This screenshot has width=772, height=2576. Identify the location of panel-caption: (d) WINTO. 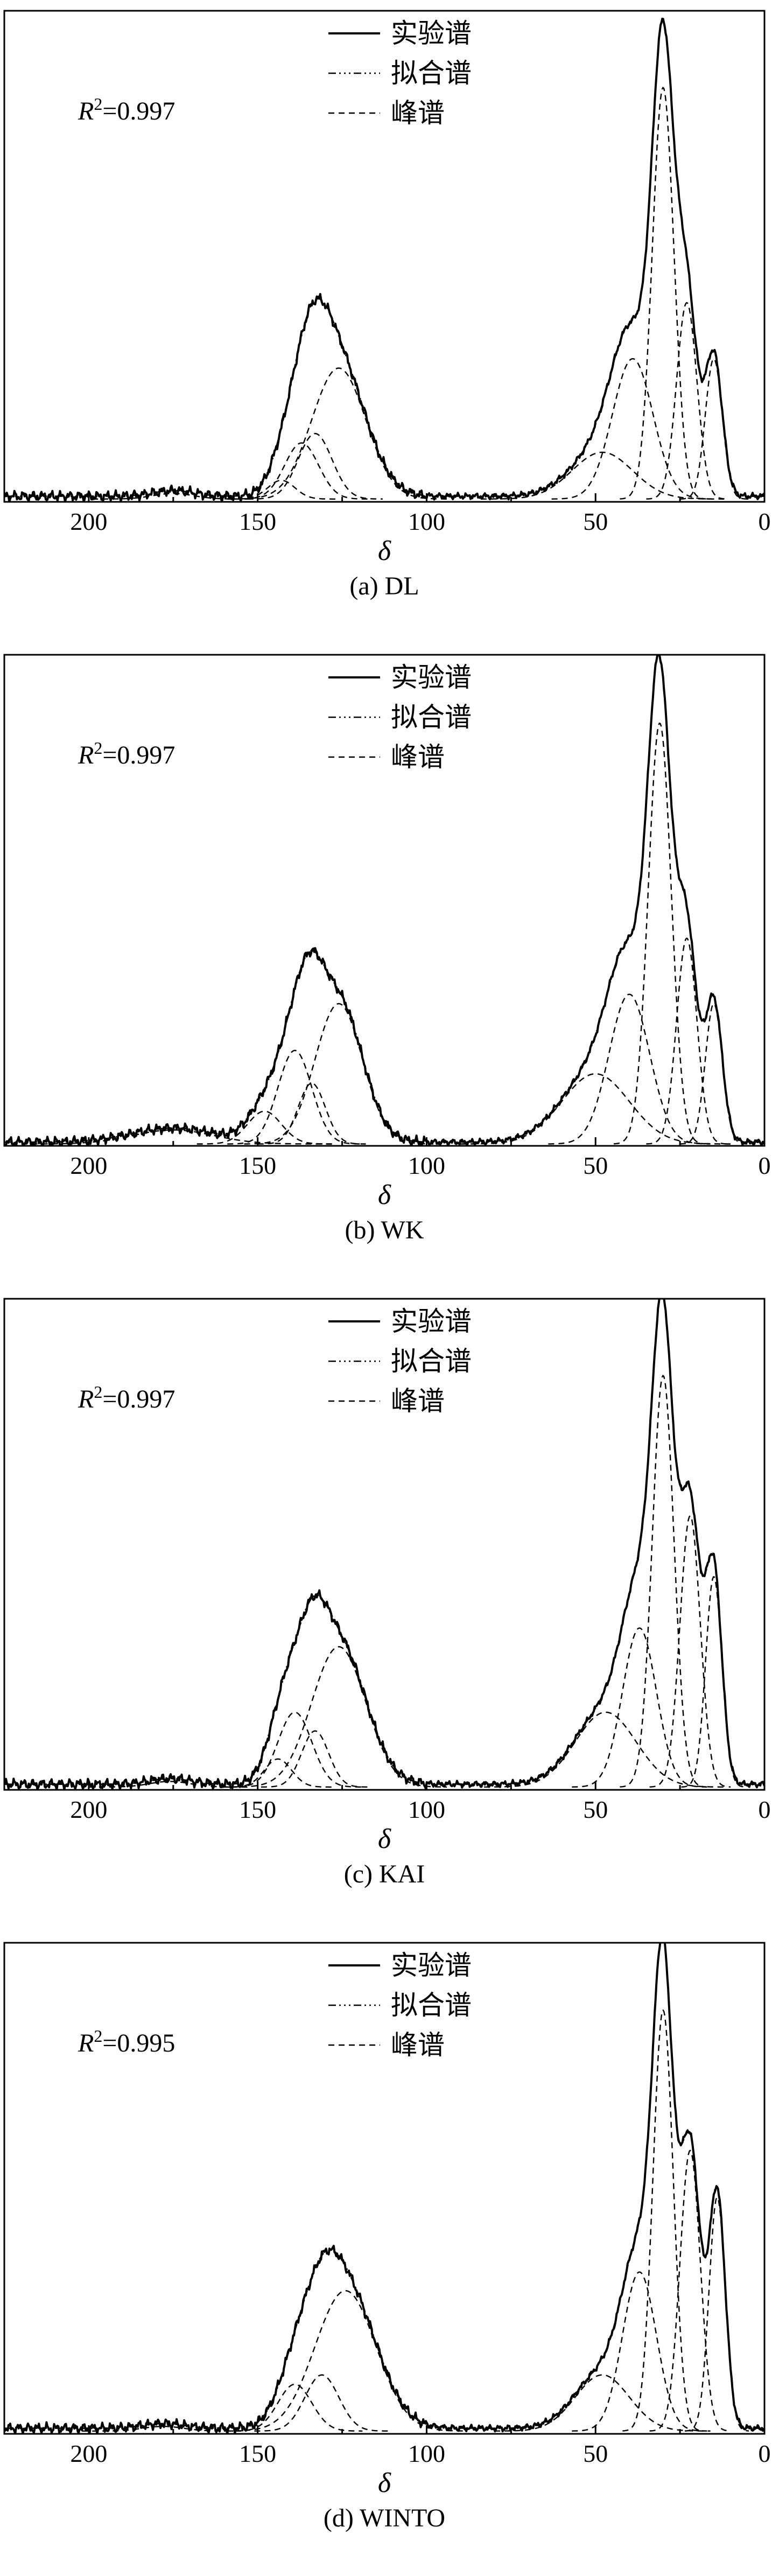
(384, 2518).